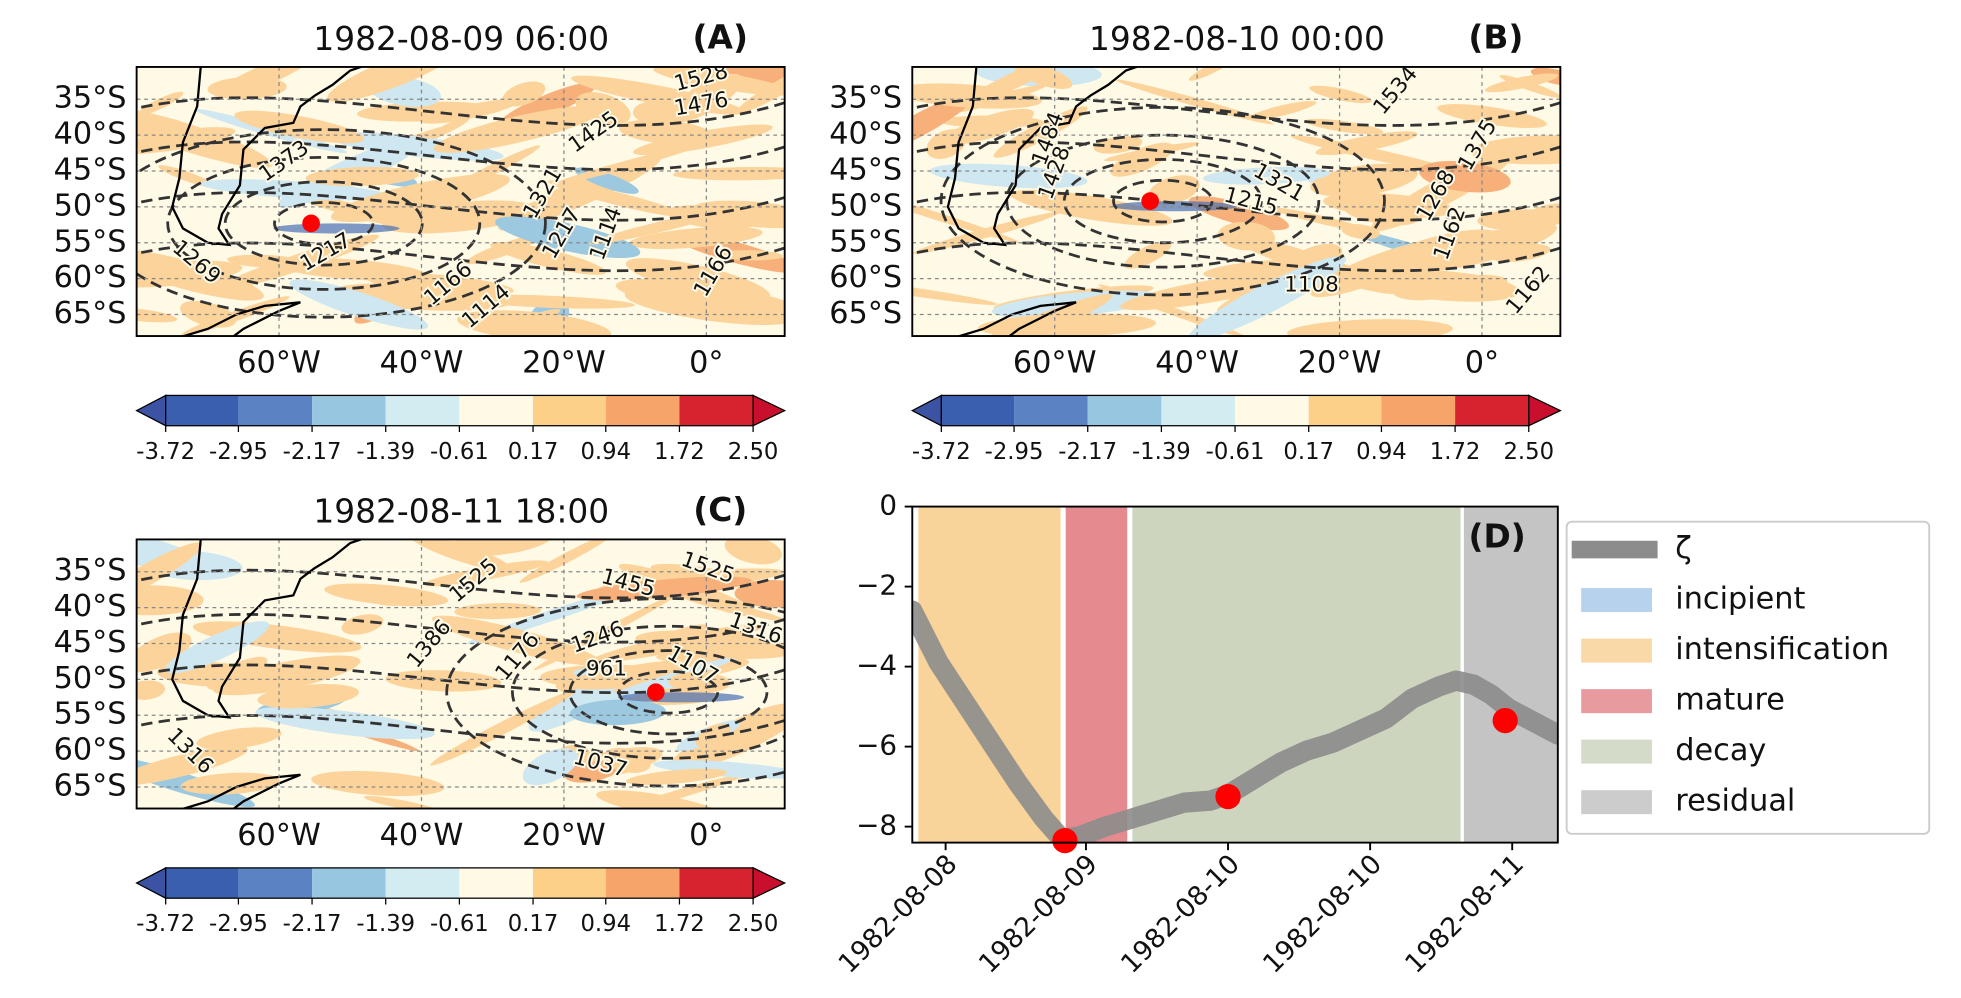 This screenshot has height=998, width=1961. Describe the element at coordinates (1748, 677) in the screenshot. I see `legend-box` at that location.